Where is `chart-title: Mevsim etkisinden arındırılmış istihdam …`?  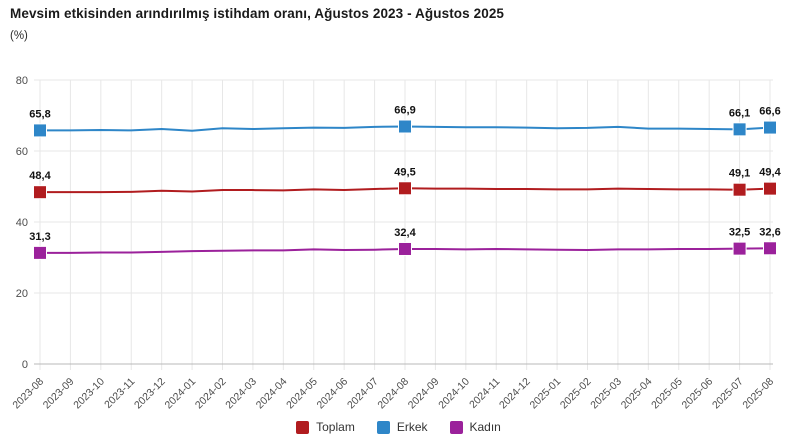
chart-title: Mevsim etkisinden arındırılmış istihdam … is located at coordinates (257, 13).